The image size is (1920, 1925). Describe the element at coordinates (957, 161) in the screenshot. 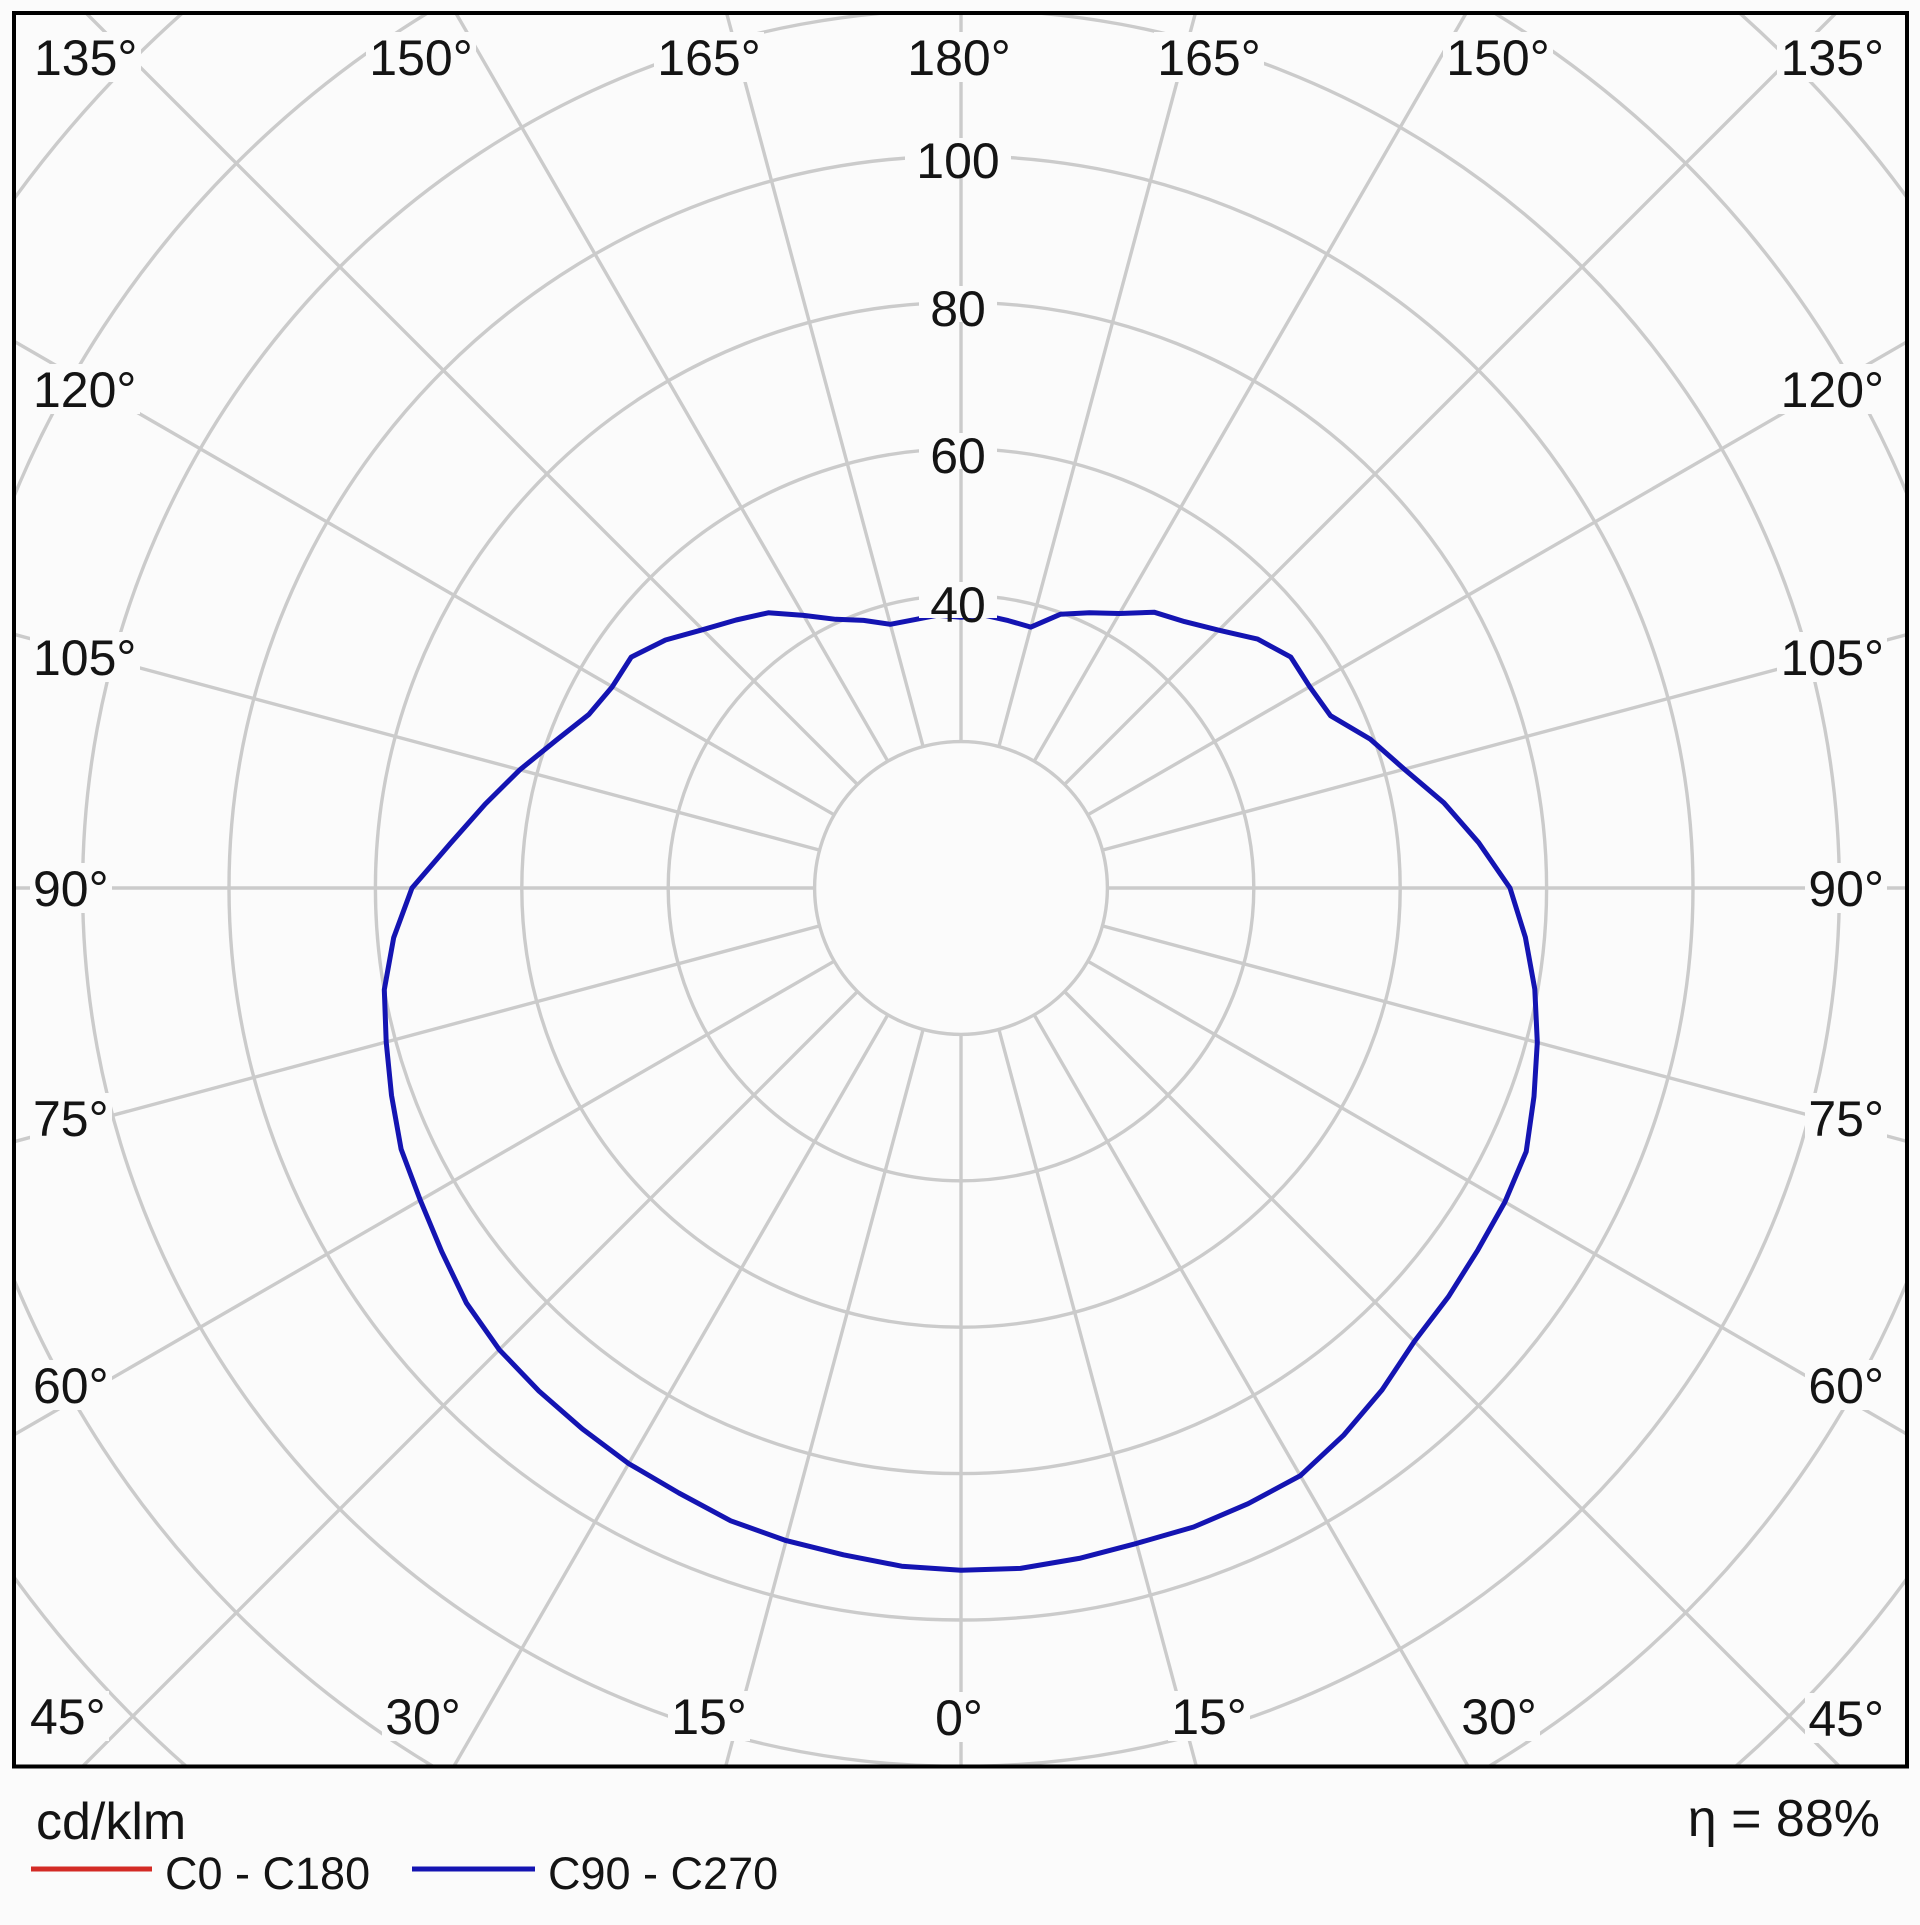

I see `svg-text: 100` at that location.